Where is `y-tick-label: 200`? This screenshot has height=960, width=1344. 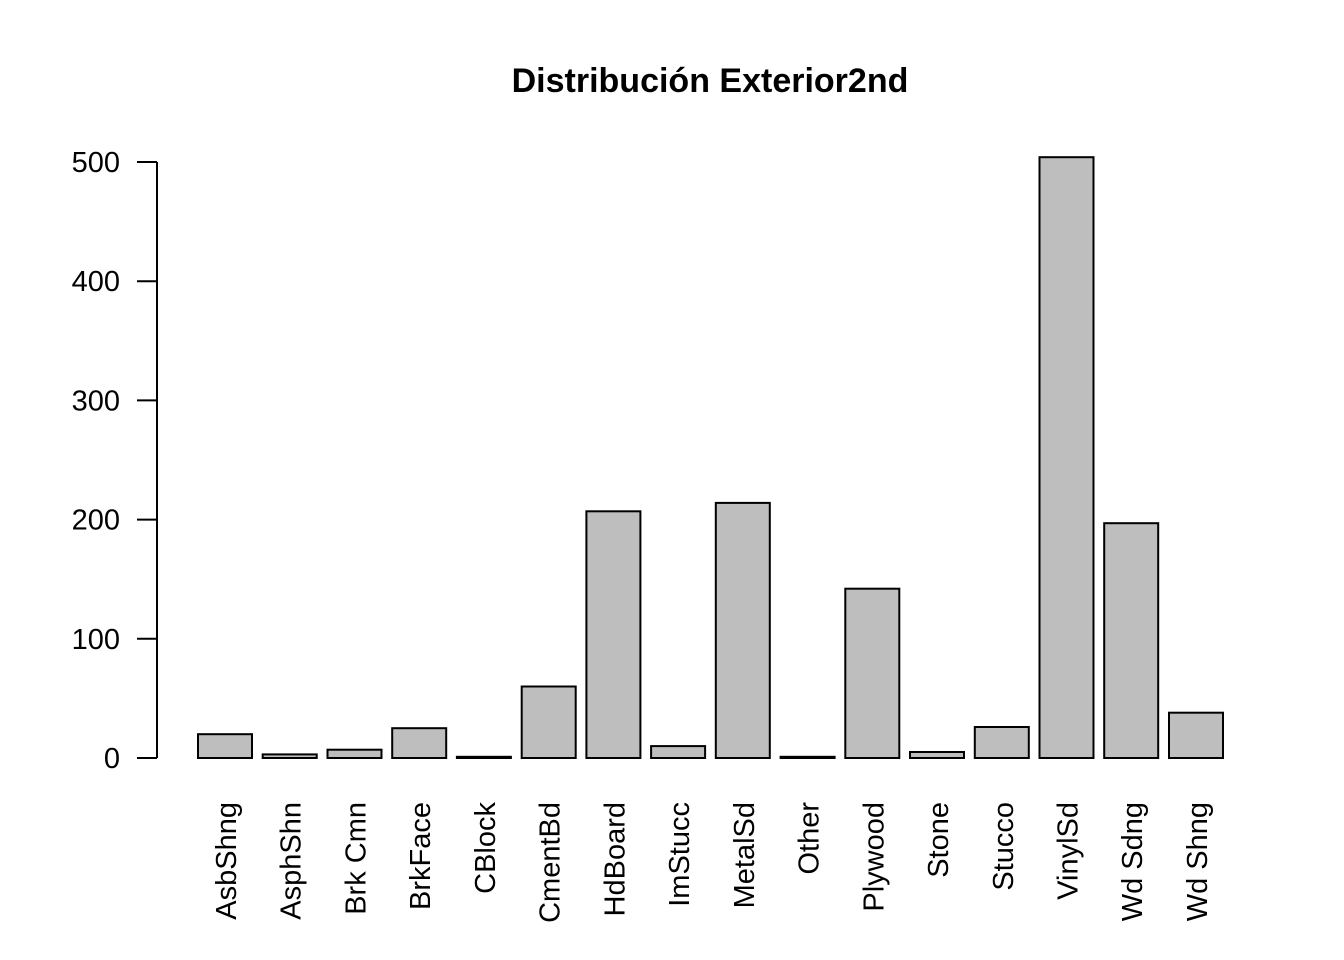
y-tick-label: 200 is located at coordinates (96, 521).